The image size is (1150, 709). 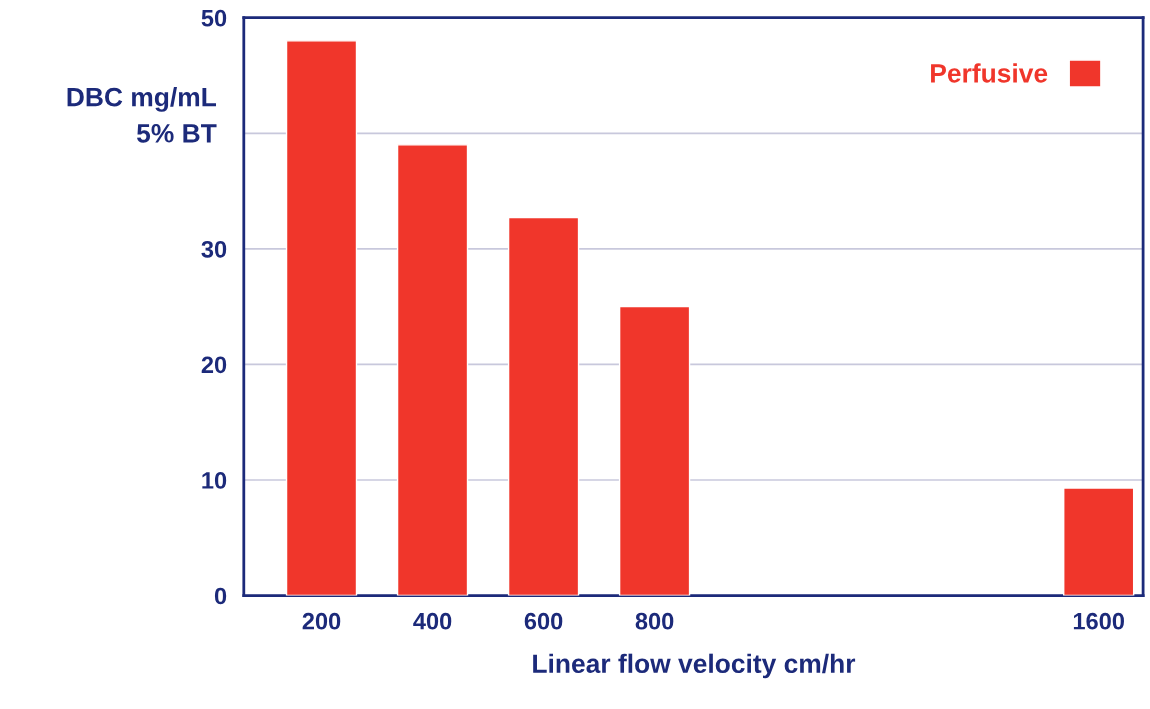 I want to click on y-tick-label: 10, so click(x=214, y=480).